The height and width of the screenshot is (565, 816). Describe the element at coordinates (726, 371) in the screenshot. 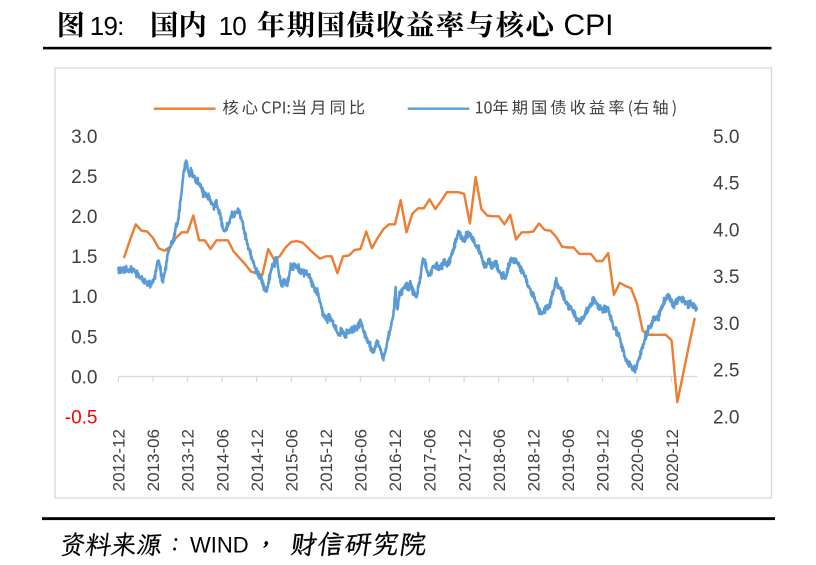

I see `y-axis-label-right: 2.5` at that location.